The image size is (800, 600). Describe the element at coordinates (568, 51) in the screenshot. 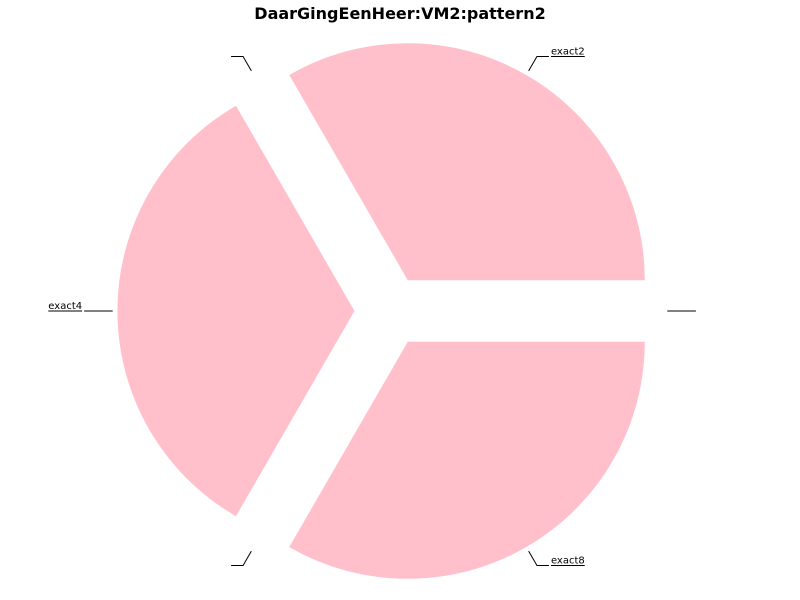

I see `pie-slice-label: exact2` at that location.